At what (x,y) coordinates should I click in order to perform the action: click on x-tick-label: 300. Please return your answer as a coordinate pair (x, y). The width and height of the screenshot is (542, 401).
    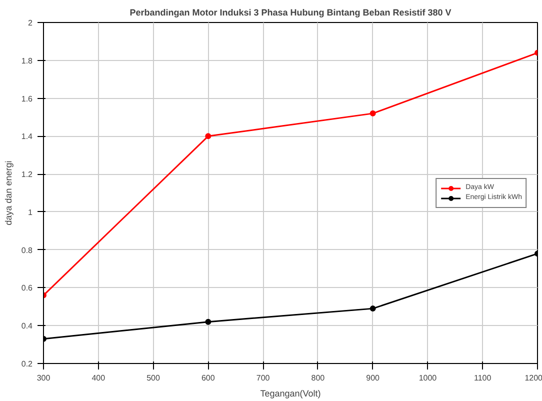
    Looking at the image, I should click on (43, 378).